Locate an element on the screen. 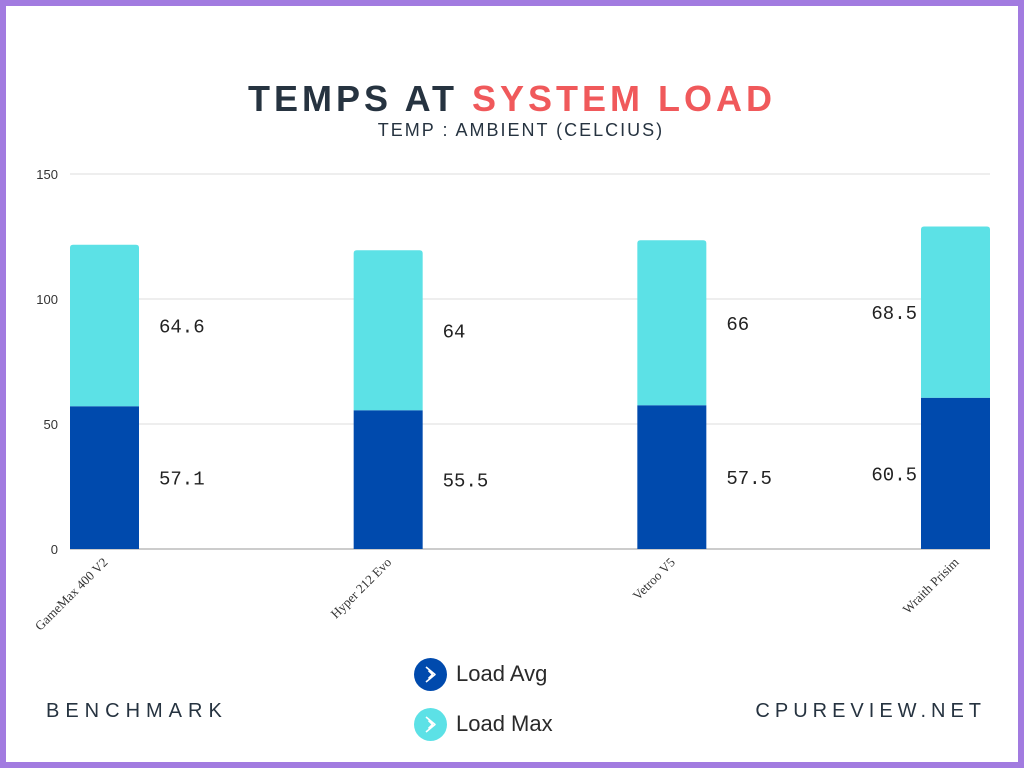 The height and width of the screenshot is (768, 1024). data-label-load-max: 66 is located at coordinates (737, 325).